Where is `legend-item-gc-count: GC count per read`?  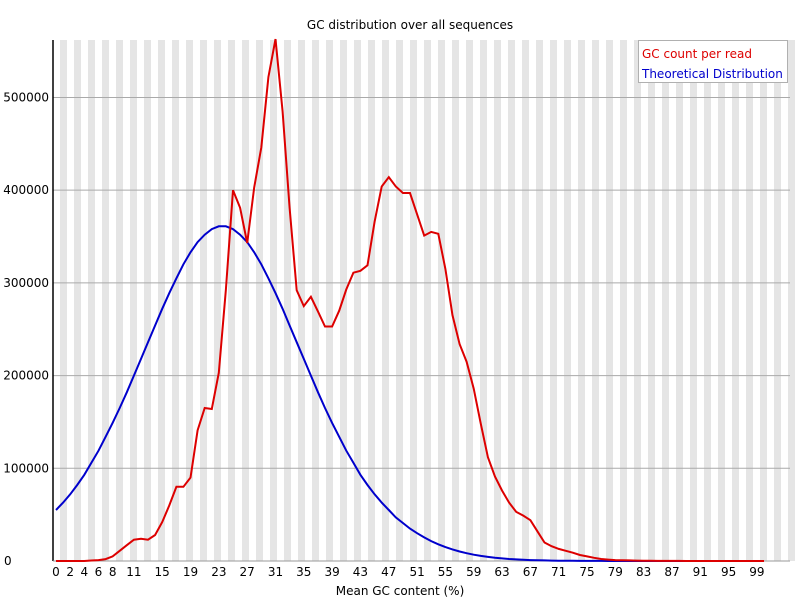 legend-item-gc-count: GC count per read is located at coordinates (697, 54).